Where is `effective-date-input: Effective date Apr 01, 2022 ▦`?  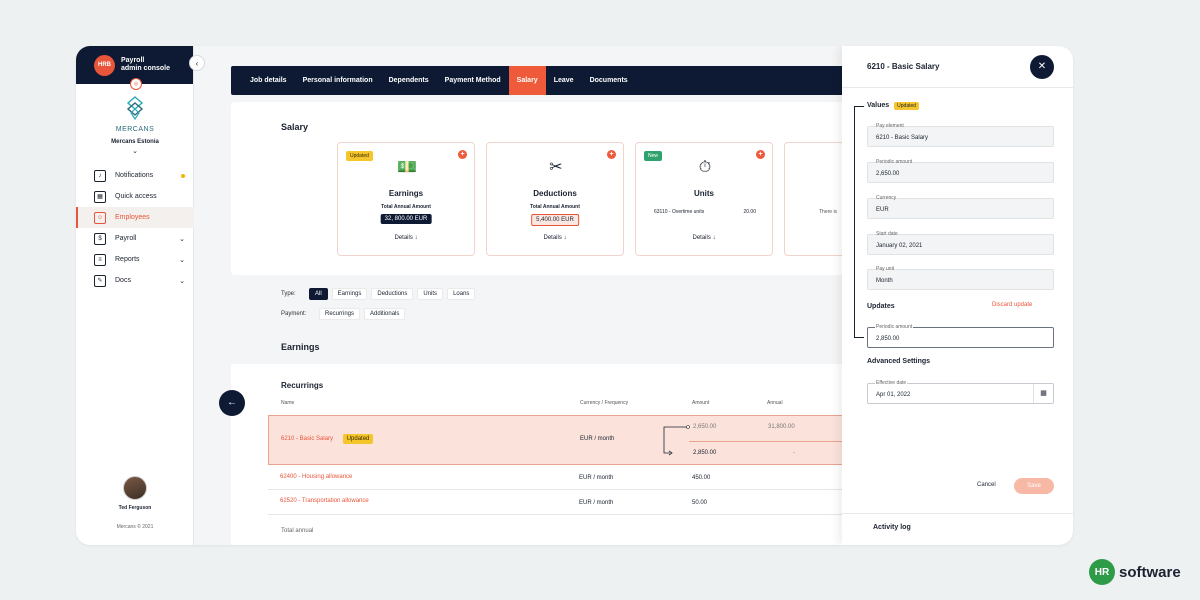 effective-date-input: Effective date Apr 01, 2022 ▦ is located at coordinates (960, 392).